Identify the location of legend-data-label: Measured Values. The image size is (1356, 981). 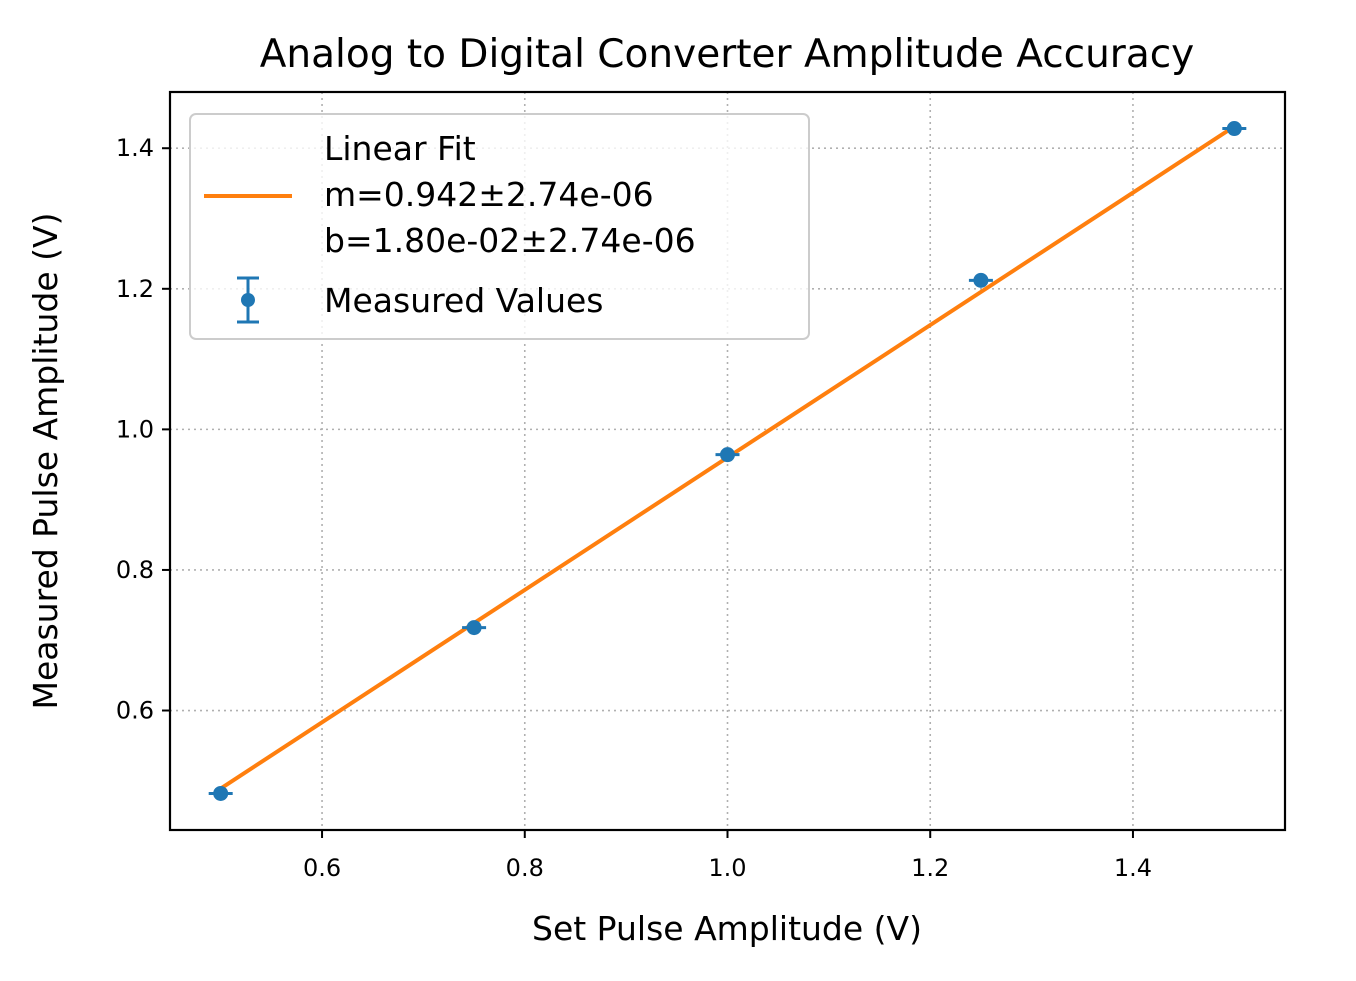
(464, 300).